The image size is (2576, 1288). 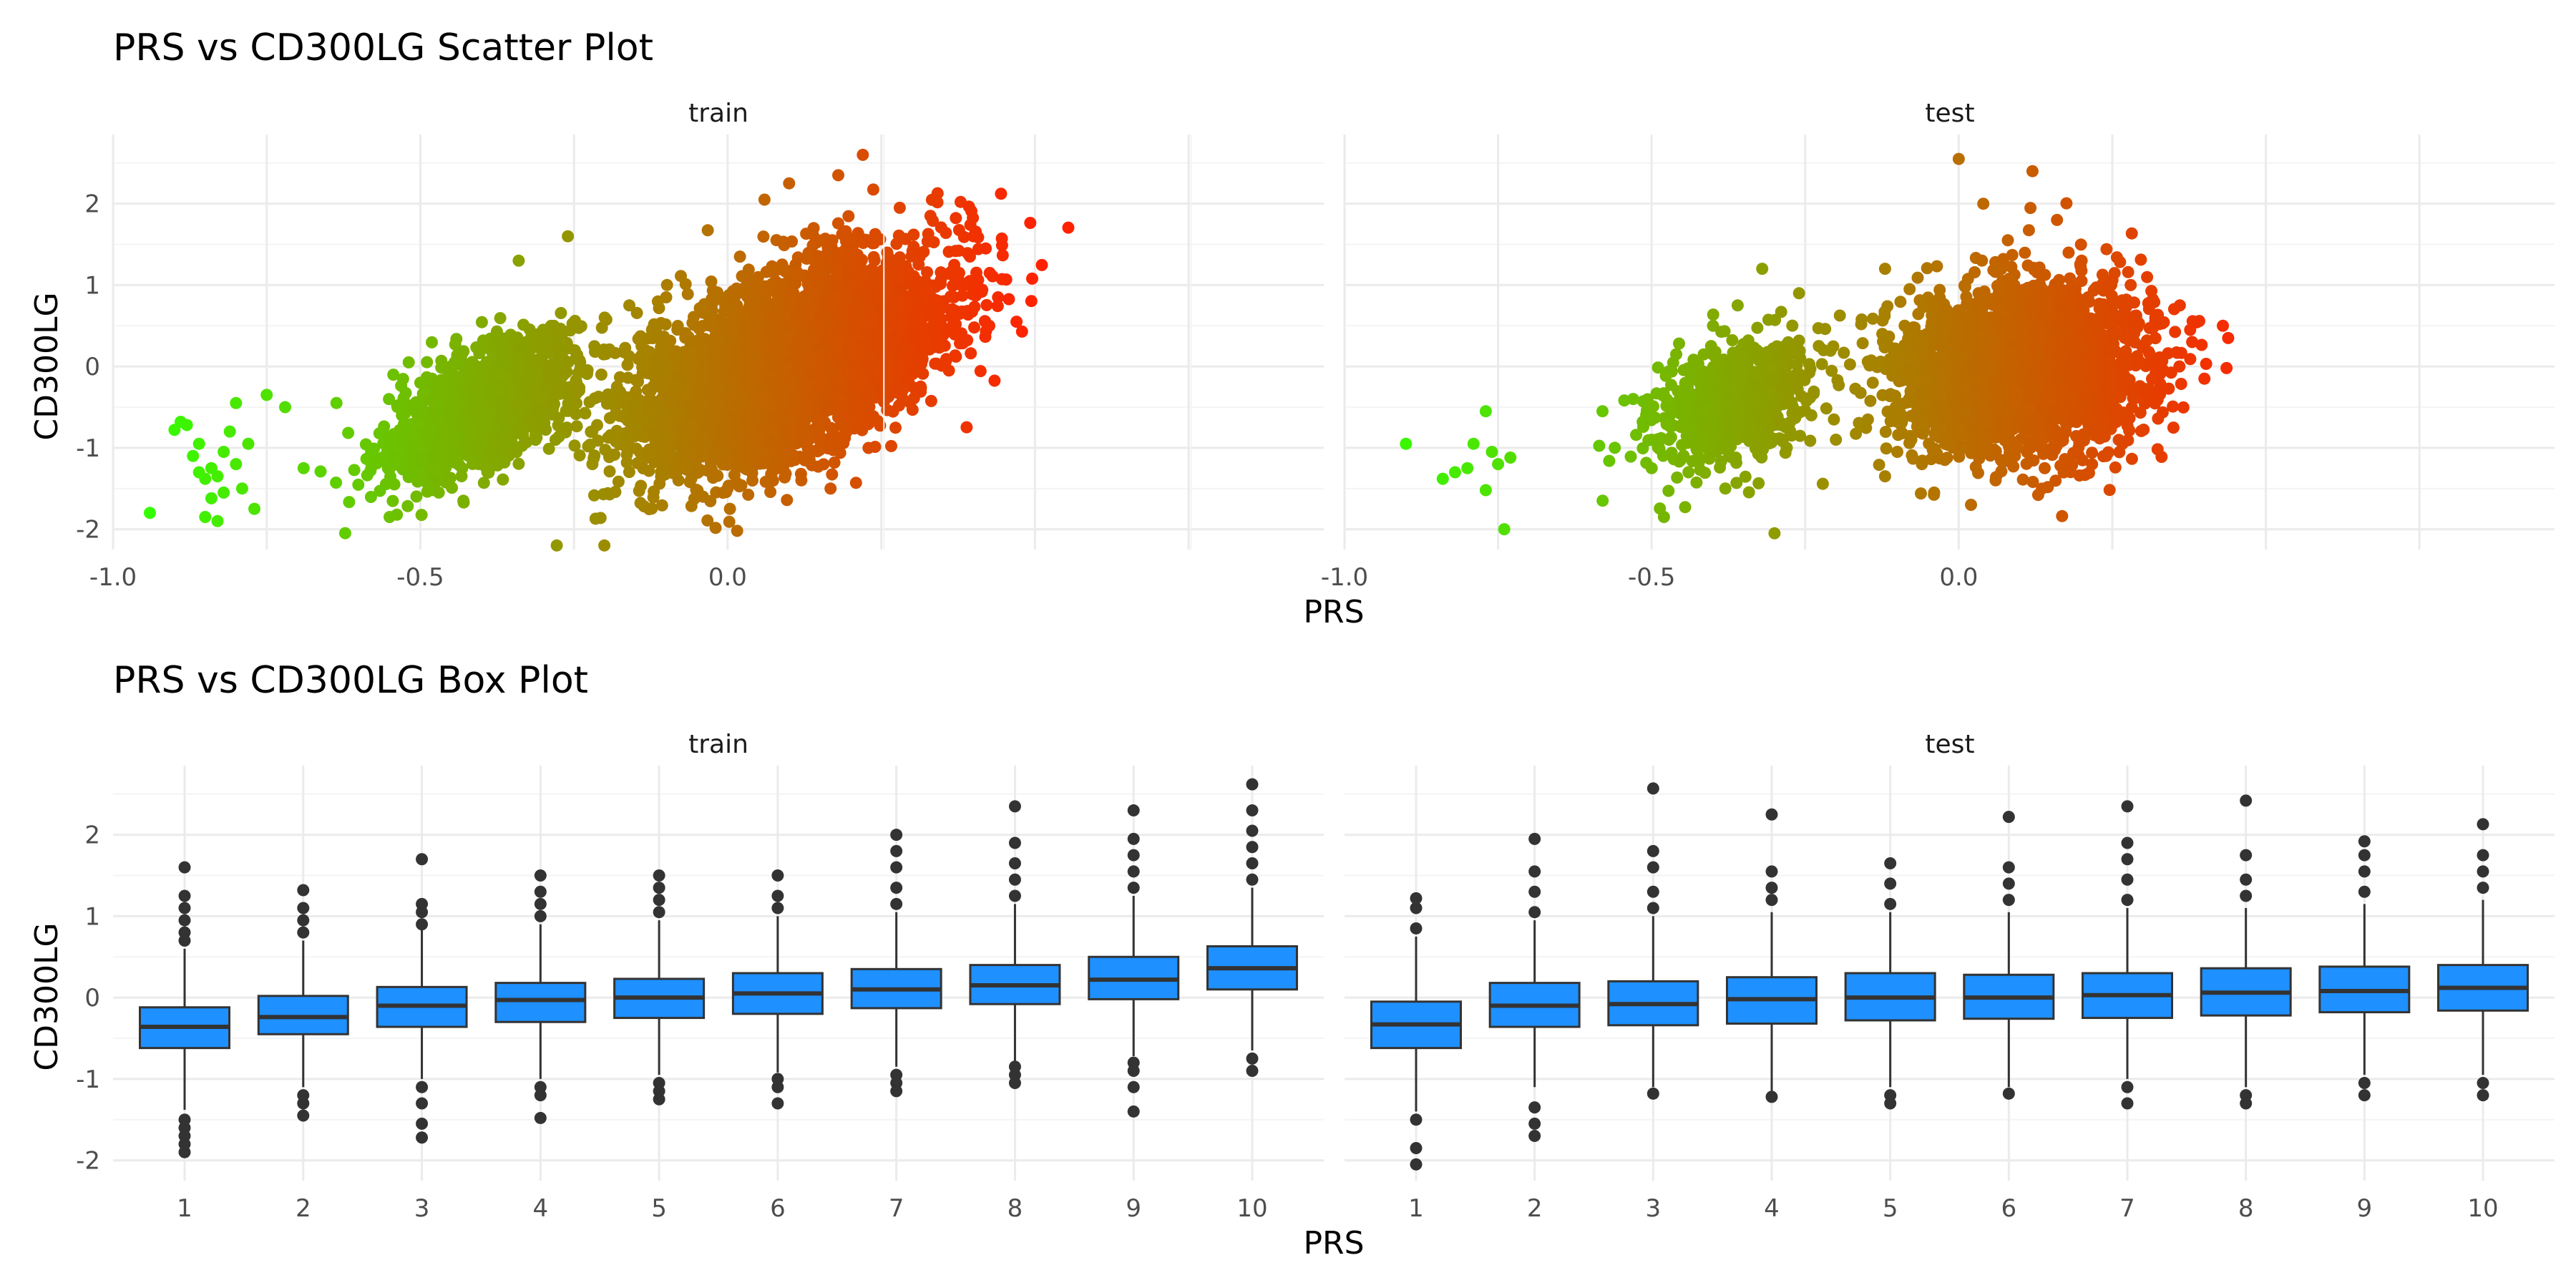 I want to click on scatter-title: PRS vs CD300LG Scatter Plot, so click(x=383, y=48).